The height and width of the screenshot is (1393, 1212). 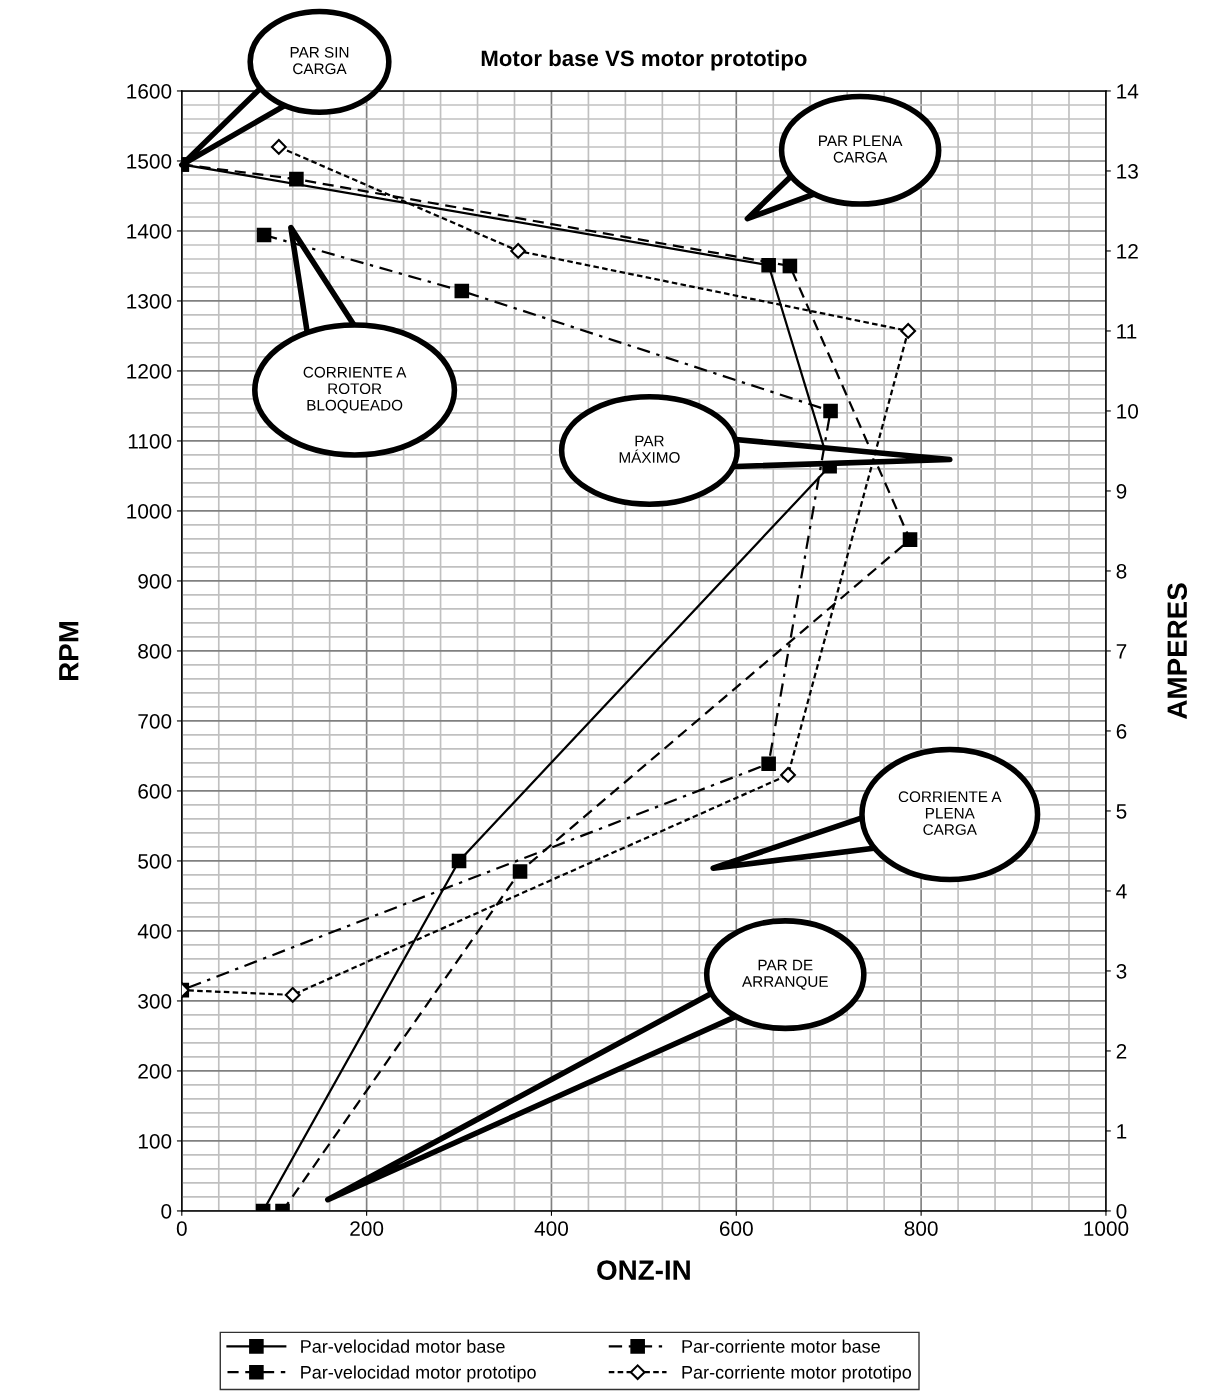 I want to click on y2-tick-label: 0, so click(x=1121, y=1211).